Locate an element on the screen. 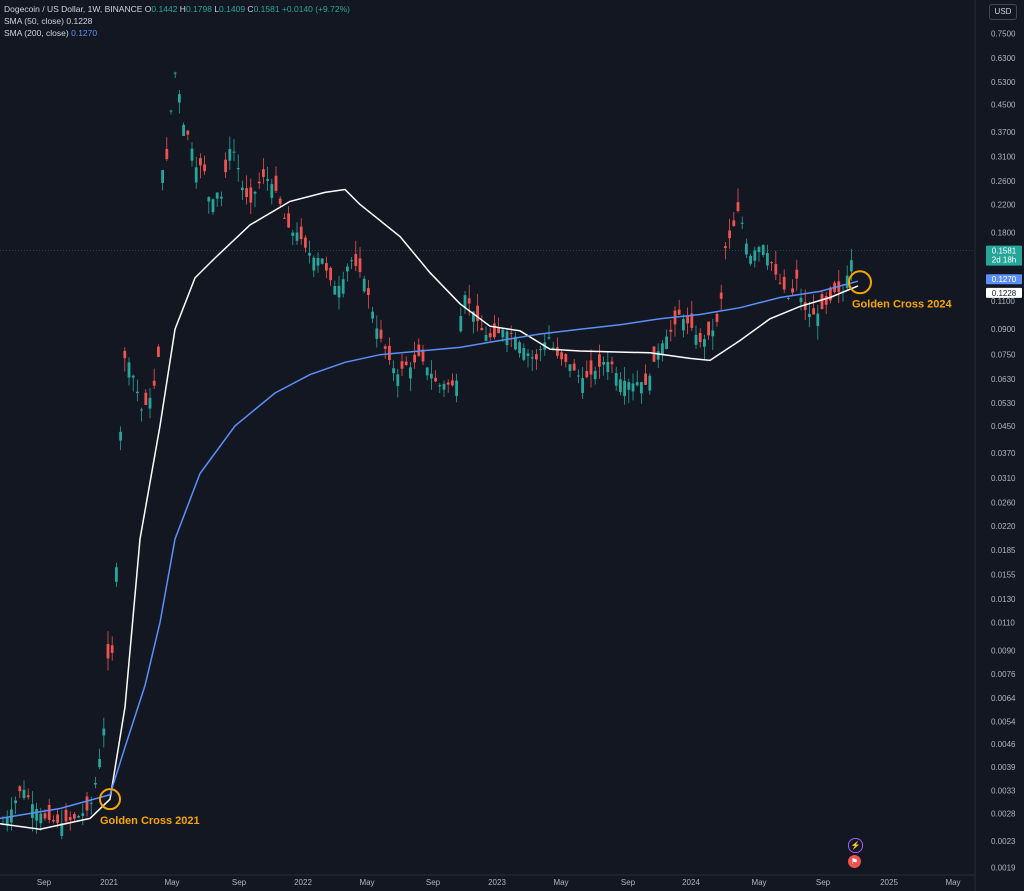 This screenshot has height=891, width=1024. y-tick-label: 0.0130 is located at coordinates (1003, 599).